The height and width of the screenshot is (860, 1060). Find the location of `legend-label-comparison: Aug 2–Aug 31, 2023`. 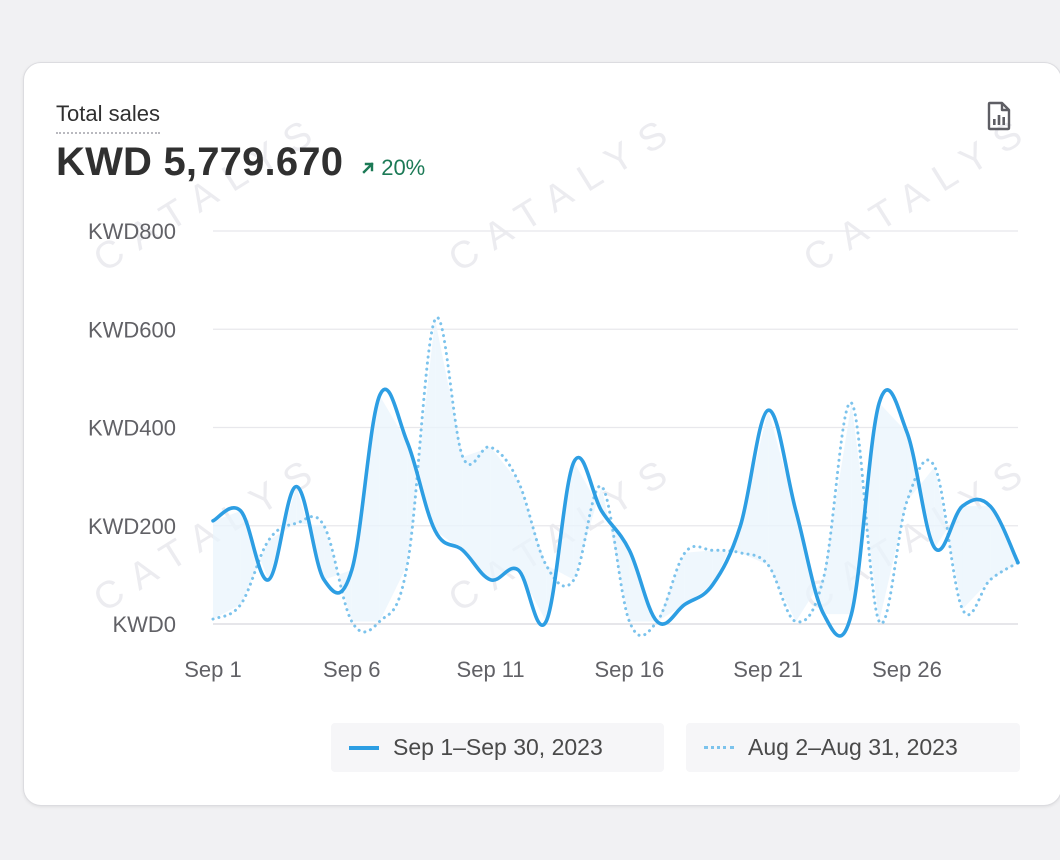

legend-label-comparison: Aug 2–Aug 31, 2023 is located at coordinates (853, 747).